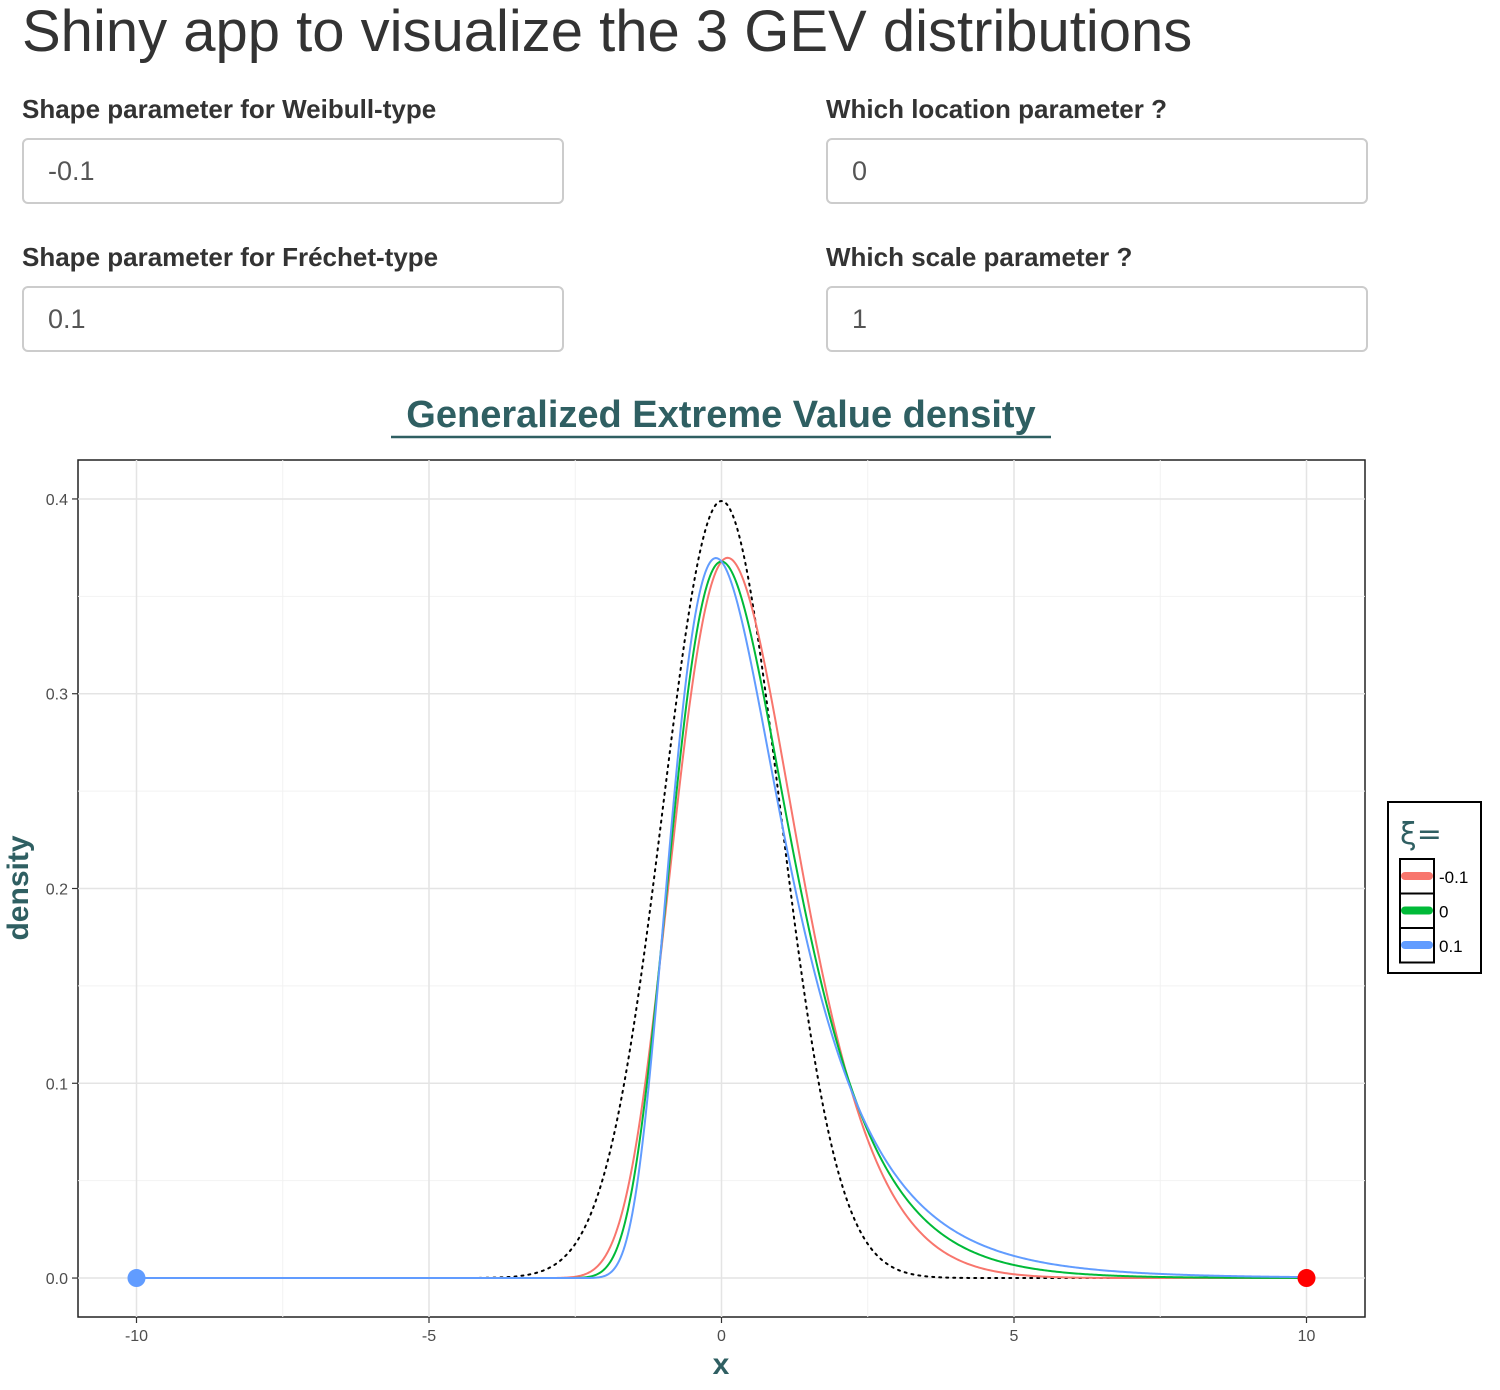 The width and height of the screenshot is (1500, 1390). Describe the element at coordinates (720, 415) in the screenshot. I see `chart-title: Generalized Extreme Value density` at that location.